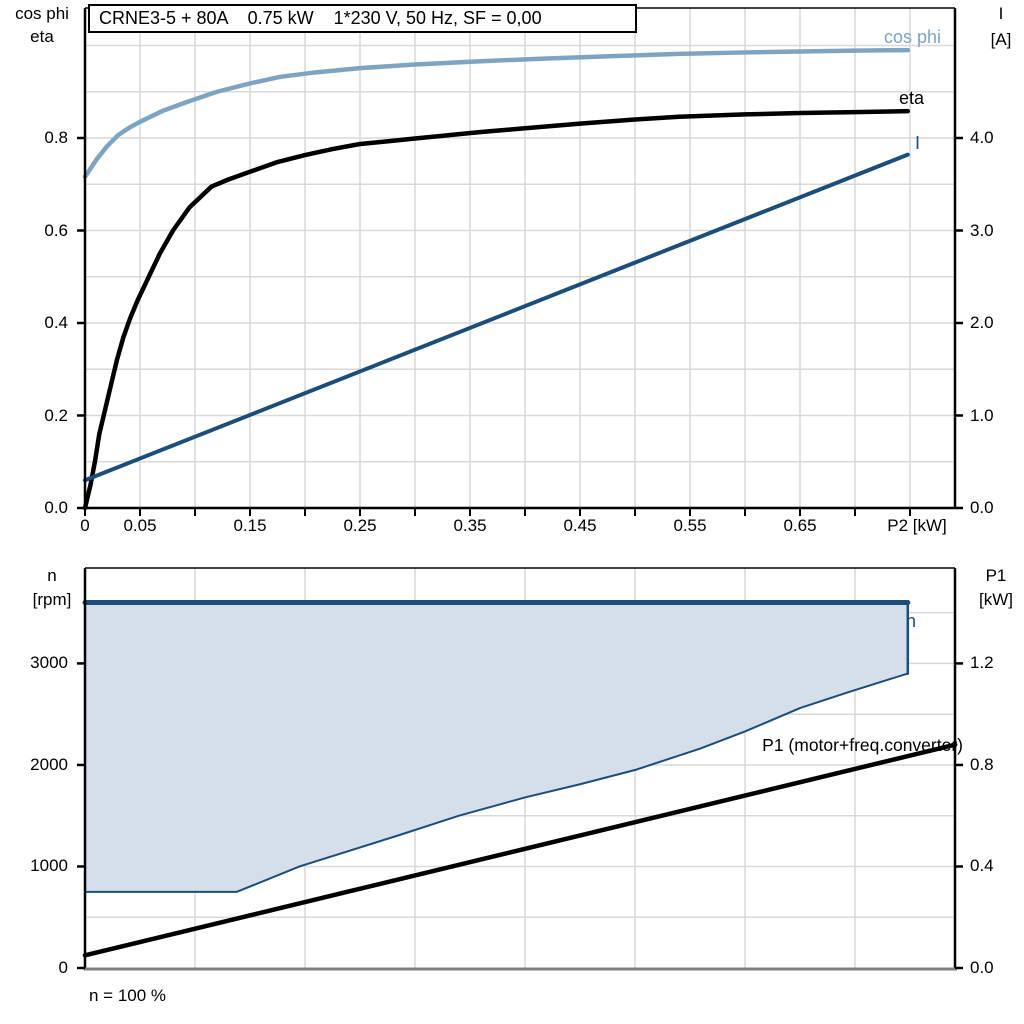 This screenshot has width=1024, height=1024. Describe the element at coordinates (63, 967) in the screenshot. I see `y-left-tick-label: 0` at that location.